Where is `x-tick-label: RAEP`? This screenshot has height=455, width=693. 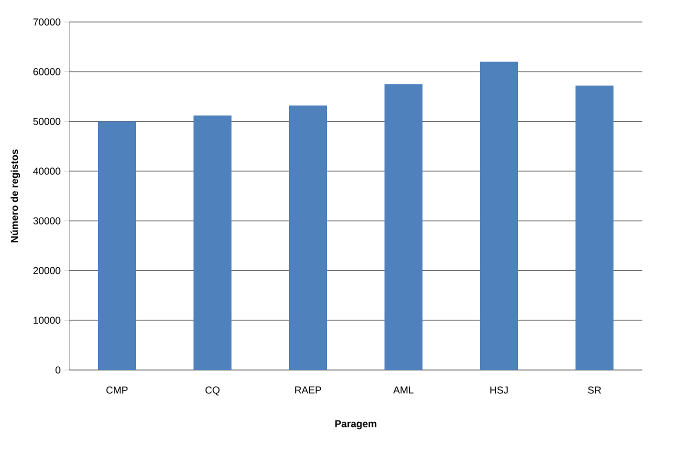
x-tick-label: RAEP is located at coordinates (308, 390).